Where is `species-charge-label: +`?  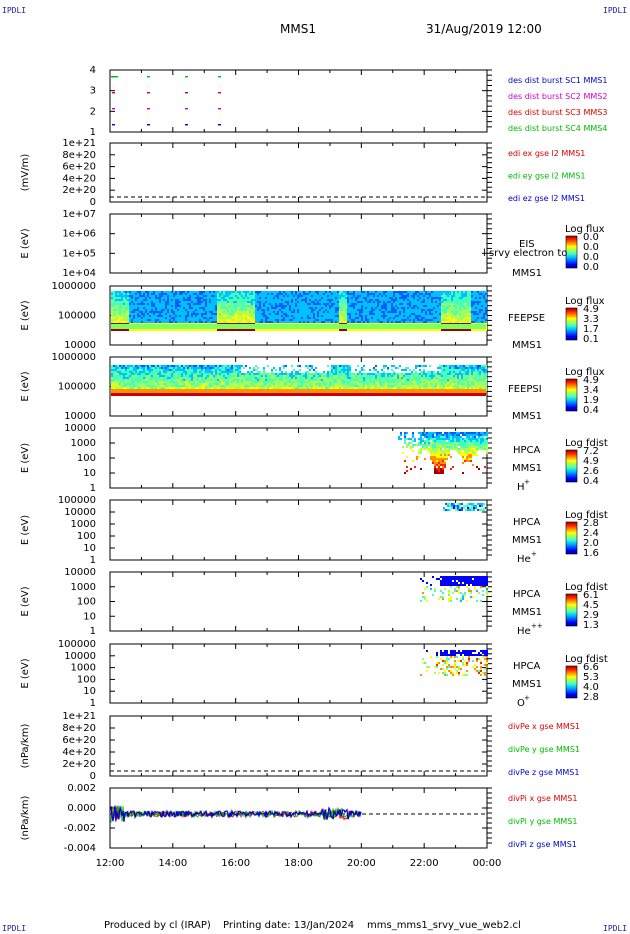
species-charge-label: + is located at coordinates (534, 554).